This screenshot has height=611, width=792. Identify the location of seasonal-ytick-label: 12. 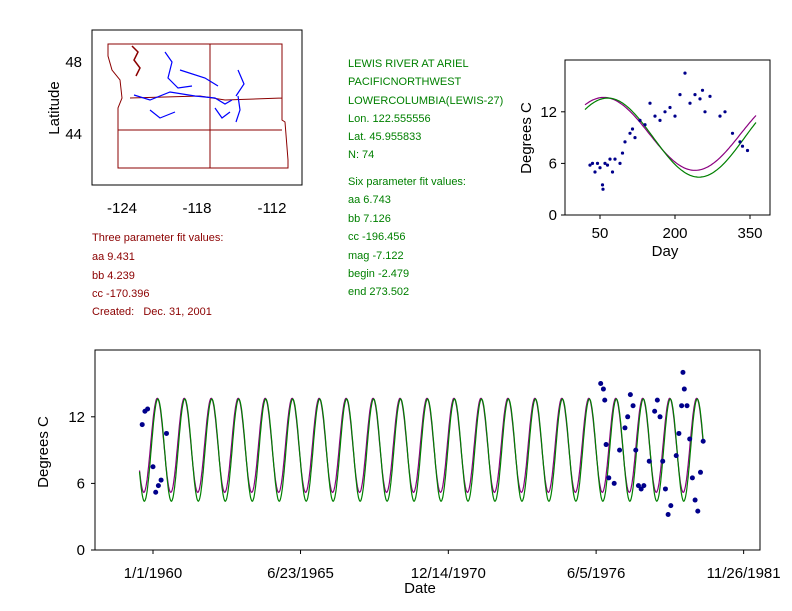
(548, 112).